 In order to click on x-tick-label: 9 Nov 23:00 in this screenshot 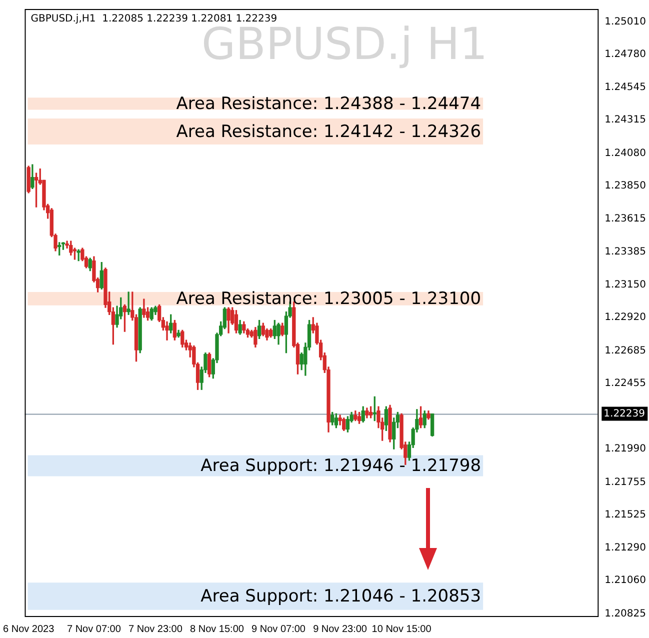, I will do `click(340, 629)`.